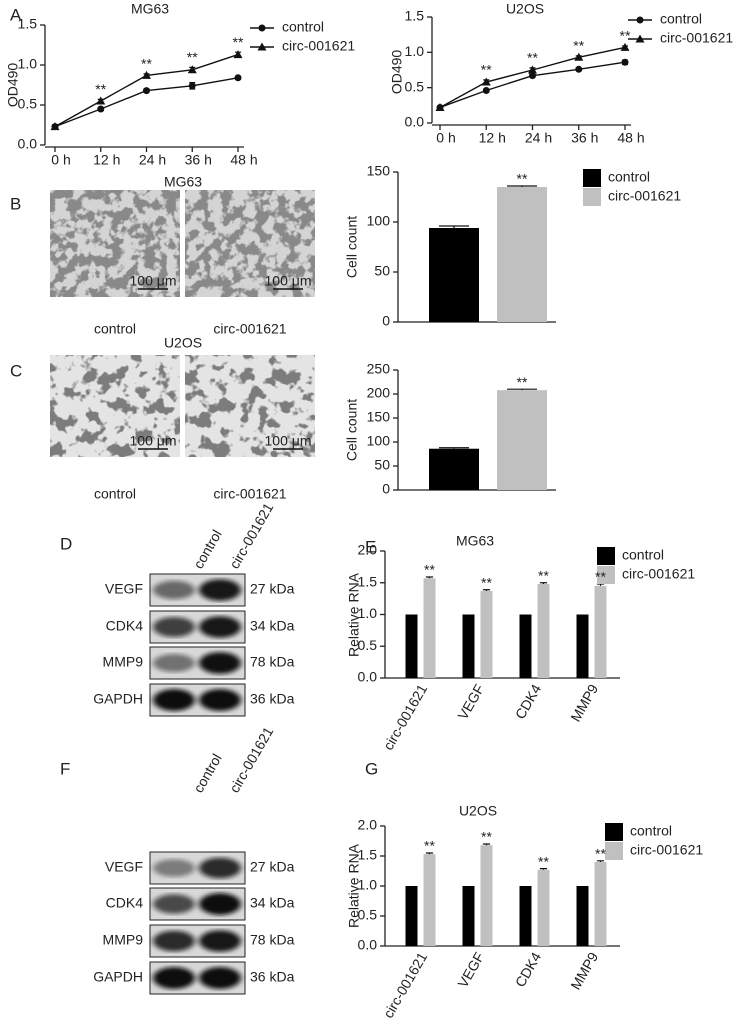 This screenshot has width=747, height=1026. I want to click on blot-protein: MMP9, so click(123, 662).